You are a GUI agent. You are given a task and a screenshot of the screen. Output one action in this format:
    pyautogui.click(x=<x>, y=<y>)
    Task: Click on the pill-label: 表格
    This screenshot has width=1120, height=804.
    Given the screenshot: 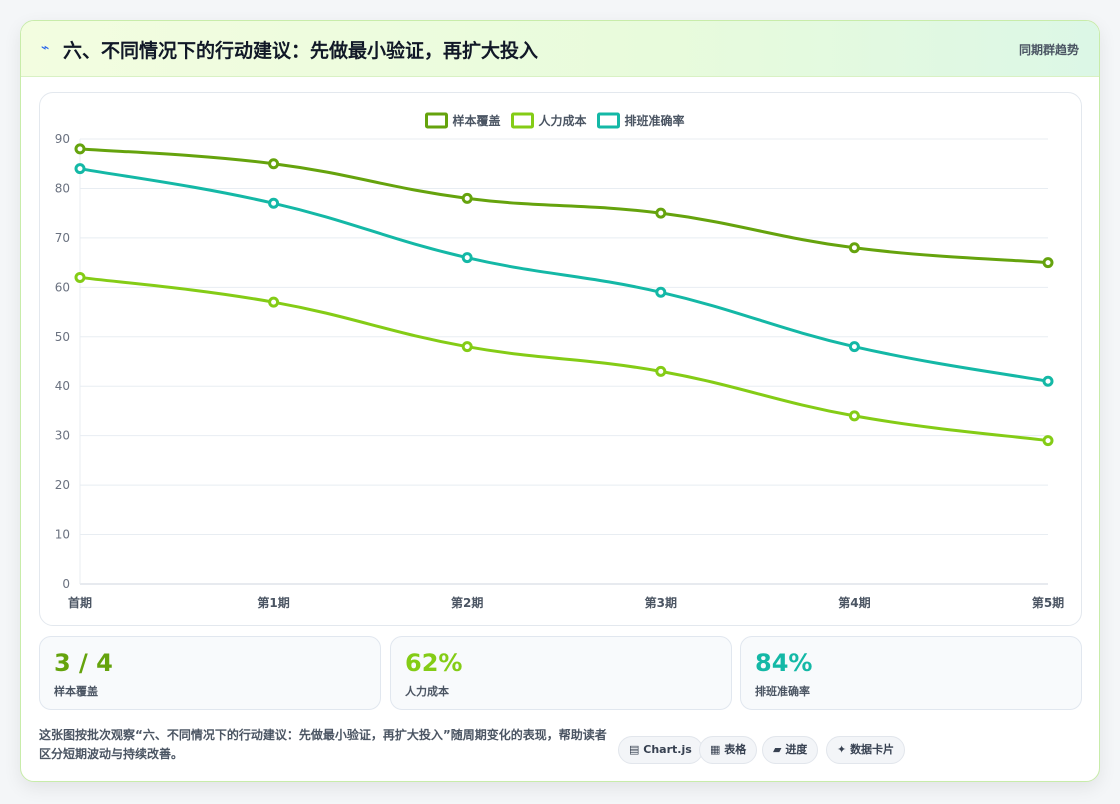 What is the action you would take?
    pyautogui.click(x=735, y=749)
    